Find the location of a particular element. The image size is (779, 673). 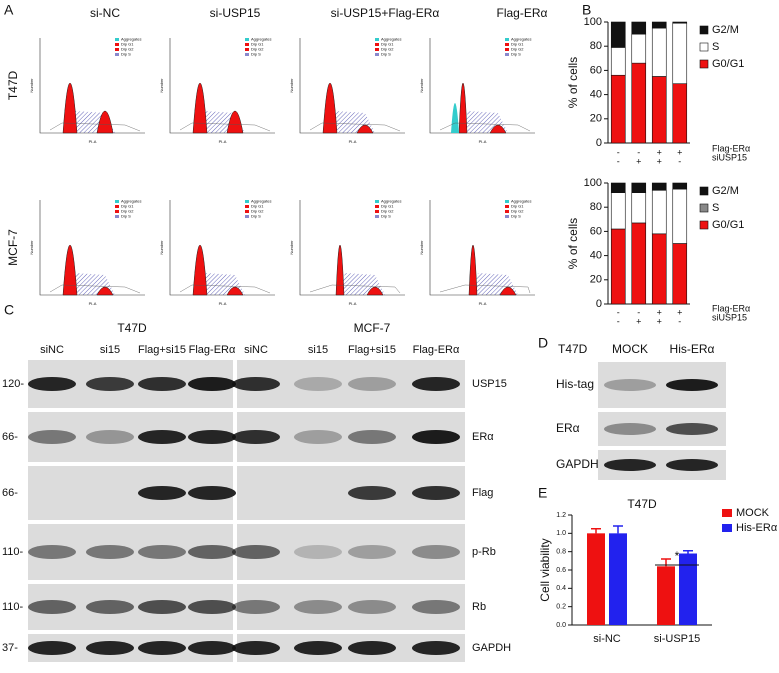

cell-line: T47D is located at coordinates (573, 349).